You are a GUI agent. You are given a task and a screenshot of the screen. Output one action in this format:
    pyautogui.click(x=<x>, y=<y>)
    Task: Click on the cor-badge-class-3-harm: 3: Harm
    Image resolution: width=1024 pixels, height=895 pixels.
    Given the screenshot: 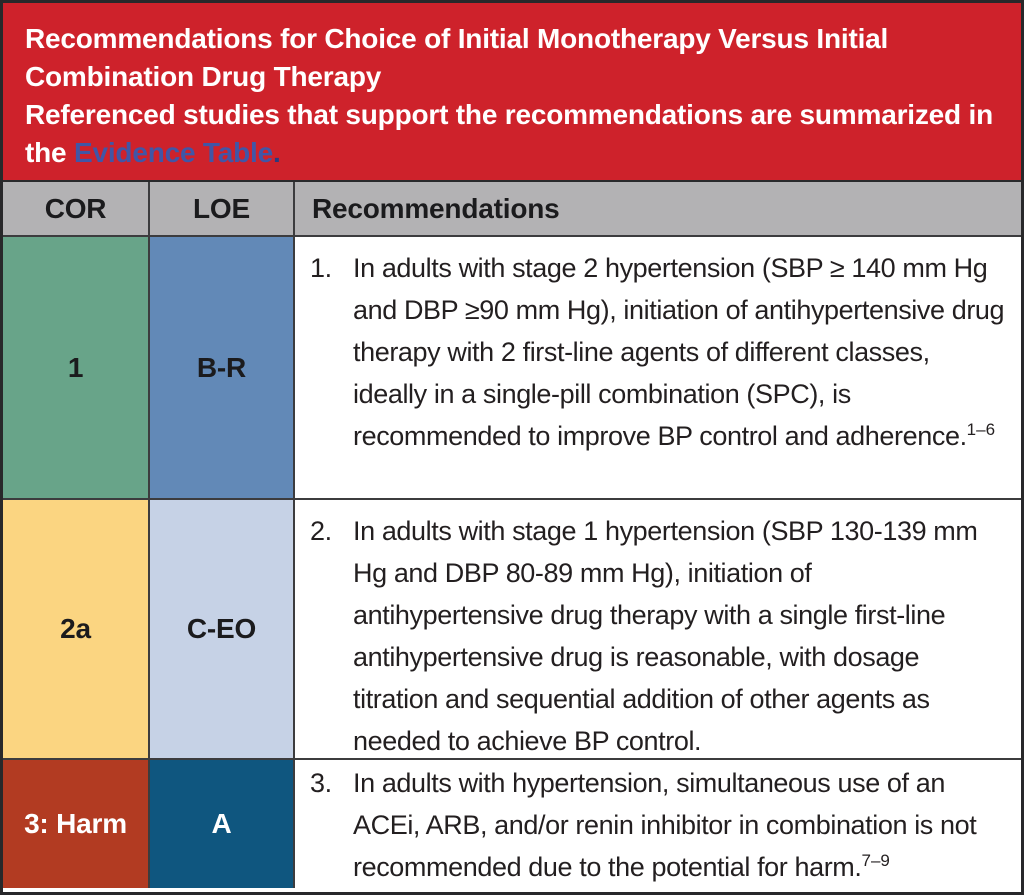 What is the action you would take?
    pyautogui.click(x=75, y=823)
    